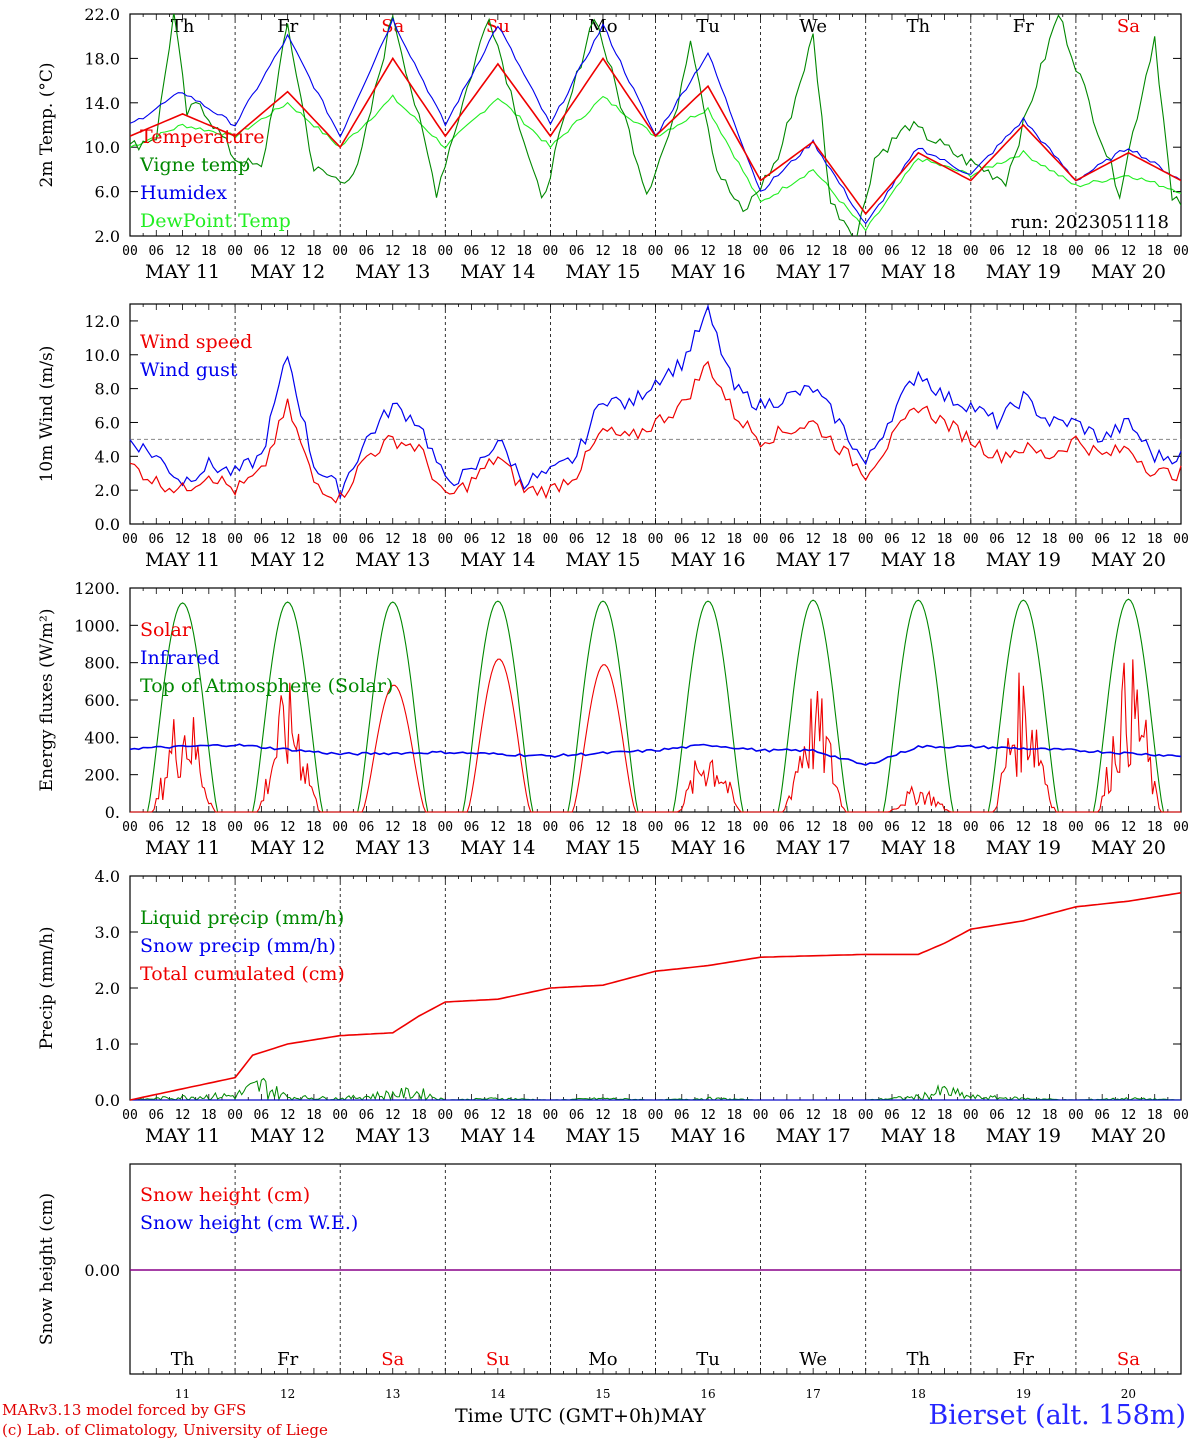 Image resolution: width=1194 pixels, height=1440 pixels. What do you see at coordinates (47, 987) in the screenshot?
I see `y-axis-label: Precip (mm/h)` at bounding box center [47, 987].